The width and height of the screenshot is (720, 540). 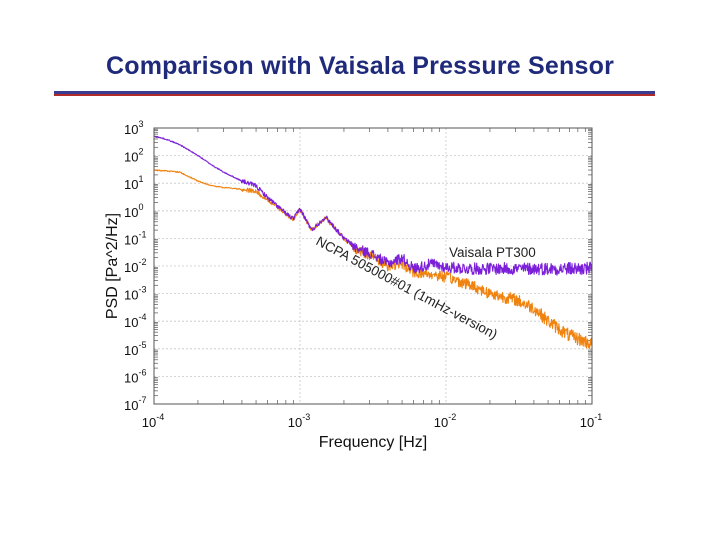 I want to click on y-tick-labels: 10³ 10² 10¹ 10⁰ 10⁻¹ 10⁻² 10⁻³ 10⁻⁴ 10⁻⁵ 10⁻⁶ 10⁻⁷, so click(x=135, y=266).